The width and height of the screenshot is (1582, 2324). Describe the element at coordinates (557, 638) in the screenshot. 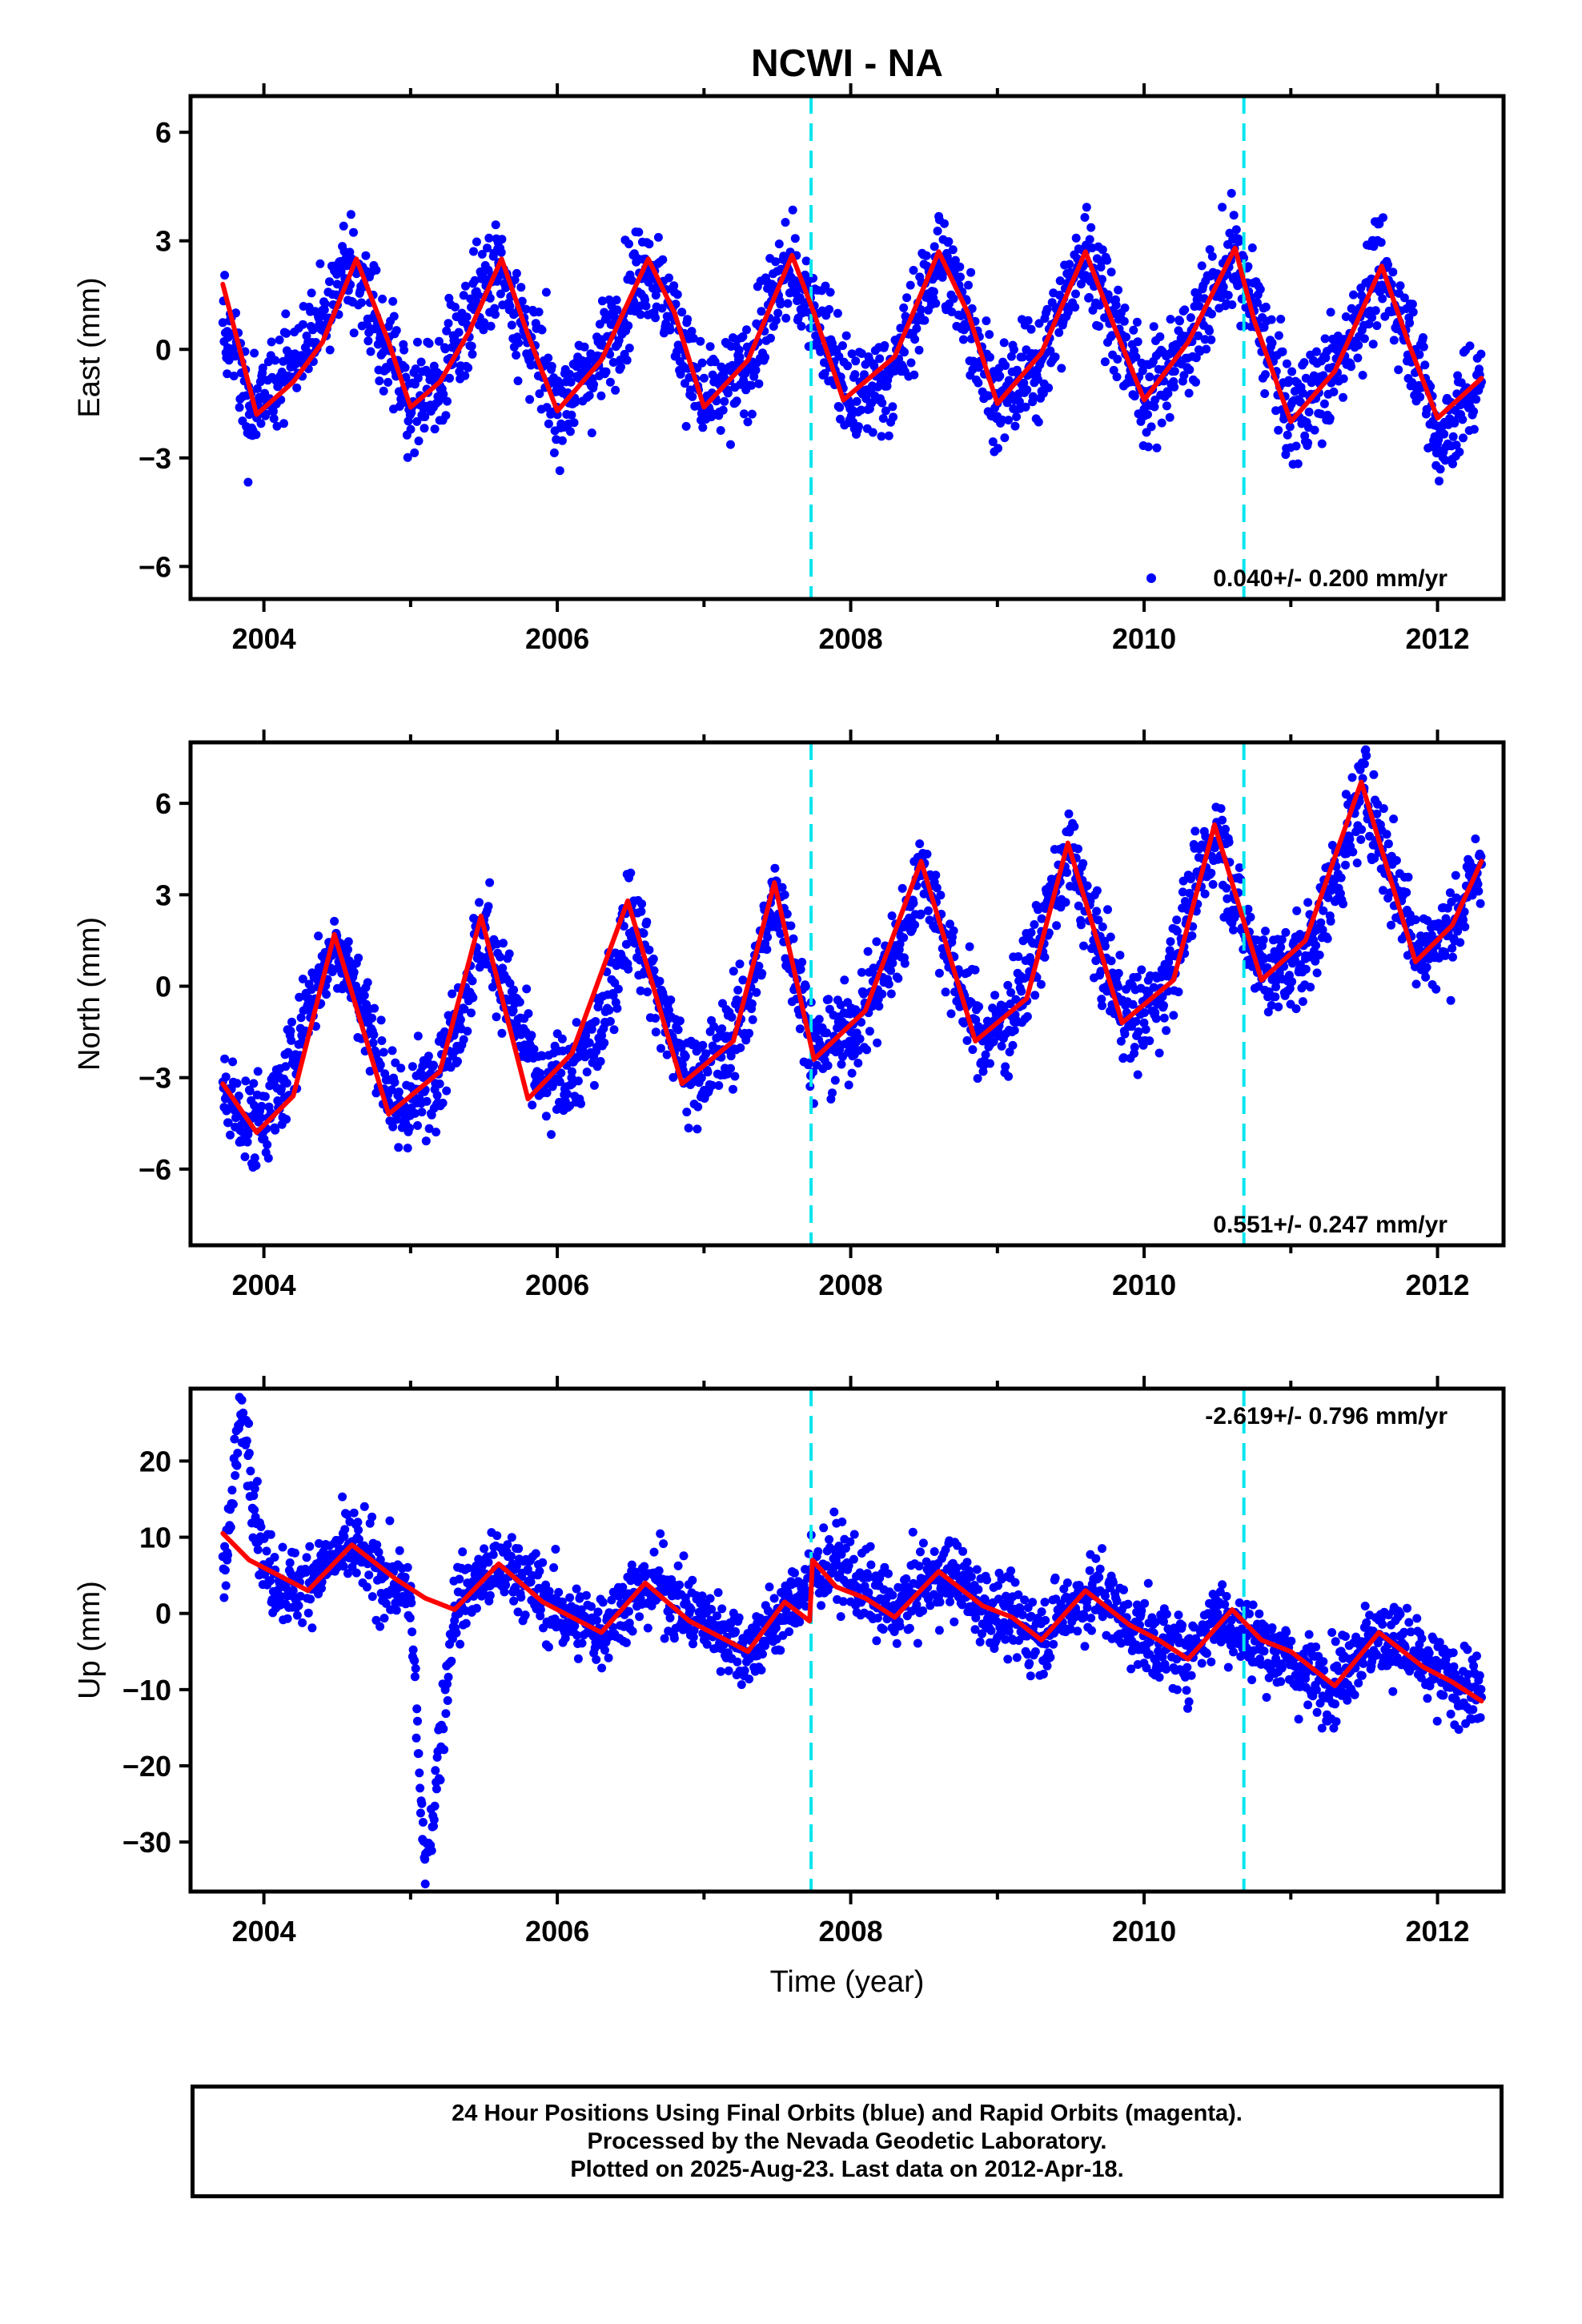

I see `x-tick-label: 2006` at that location.